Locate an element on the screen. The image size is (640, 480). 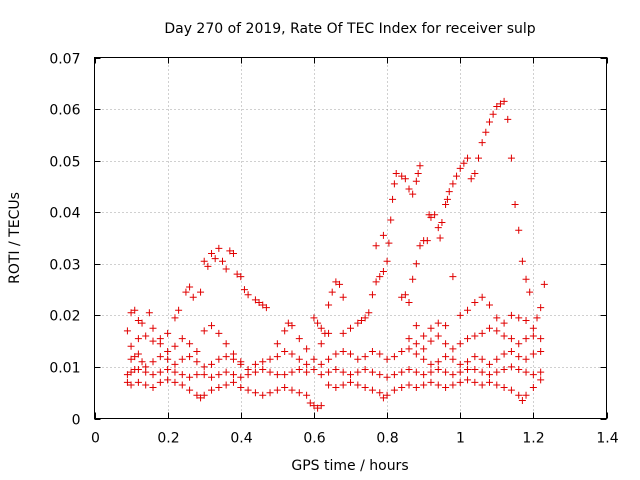
y-tick-label: 0.05 is located at coordinates (64, 163).